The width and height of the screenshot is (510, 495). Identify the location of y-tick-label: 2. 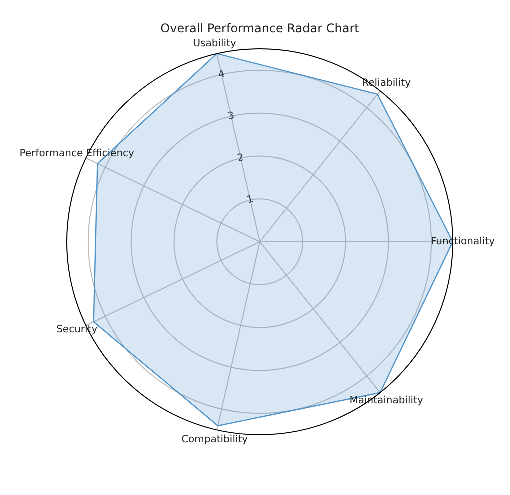
(241, 158).